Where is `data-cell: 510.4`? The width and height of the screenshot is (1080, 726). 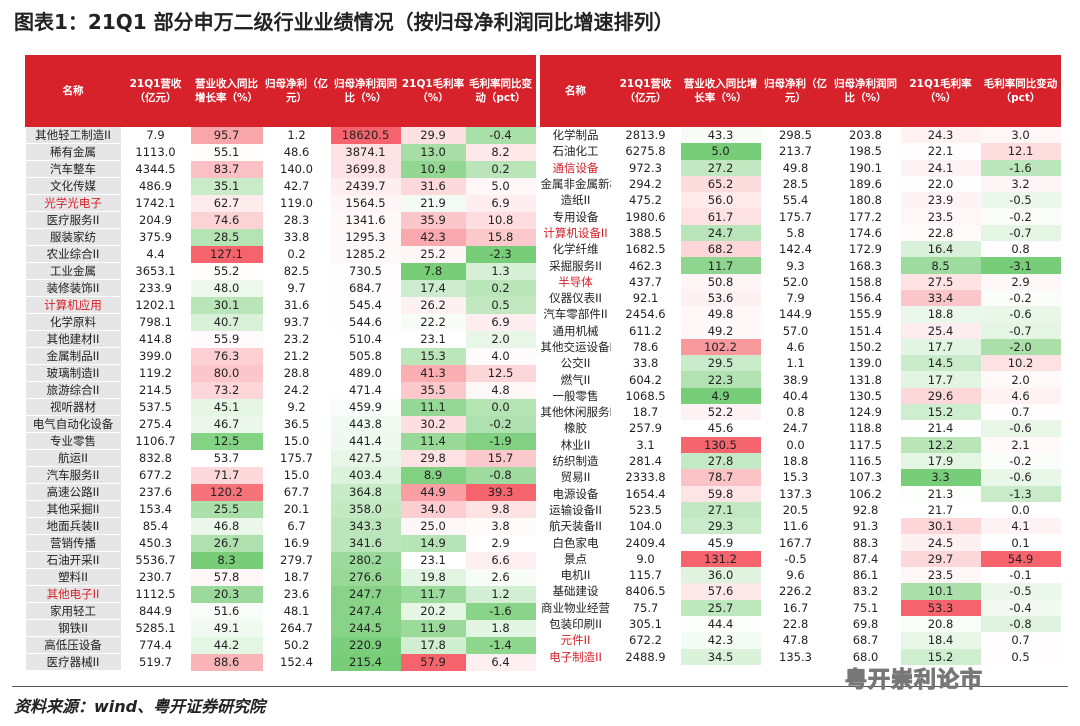 data-cell: 510.4 is located at coordinates (365, 339).